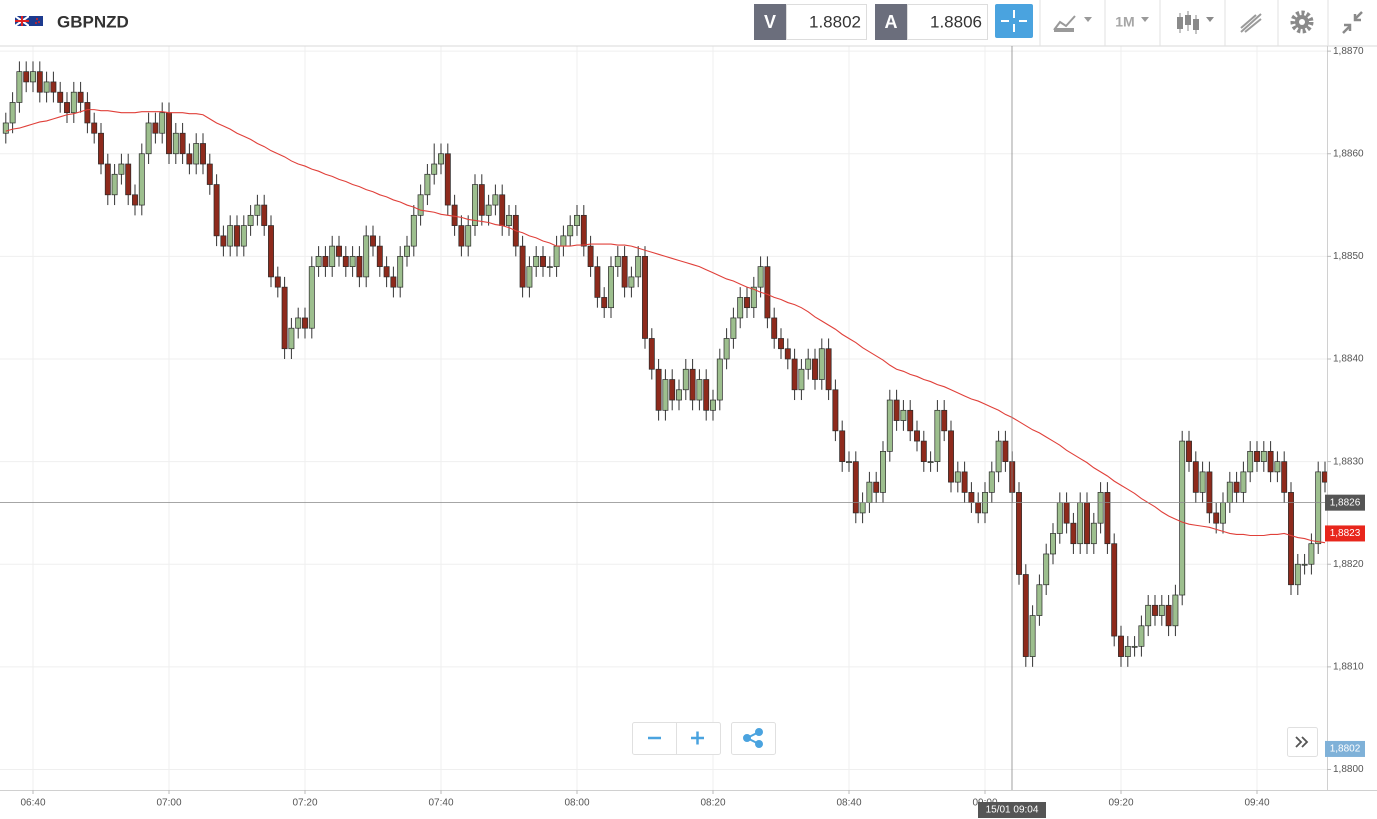  What do you see at coordinates (753, 738) in the screenshot?
I see `share-button` at bounding box center [753, 738].